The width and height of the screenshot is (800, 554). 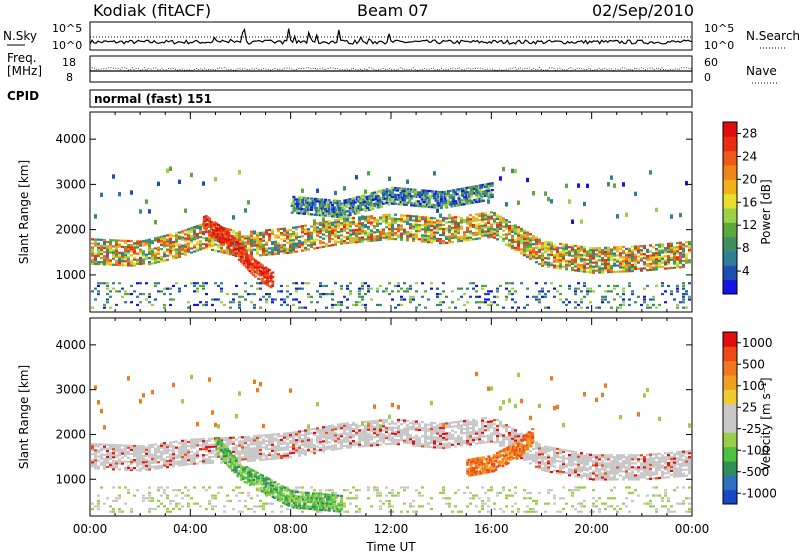 What do you see at coordinates (719, 45) in the screenshot?
I see `noise-right-tick-bottom: 10^0` at bounding box center [719, 45].